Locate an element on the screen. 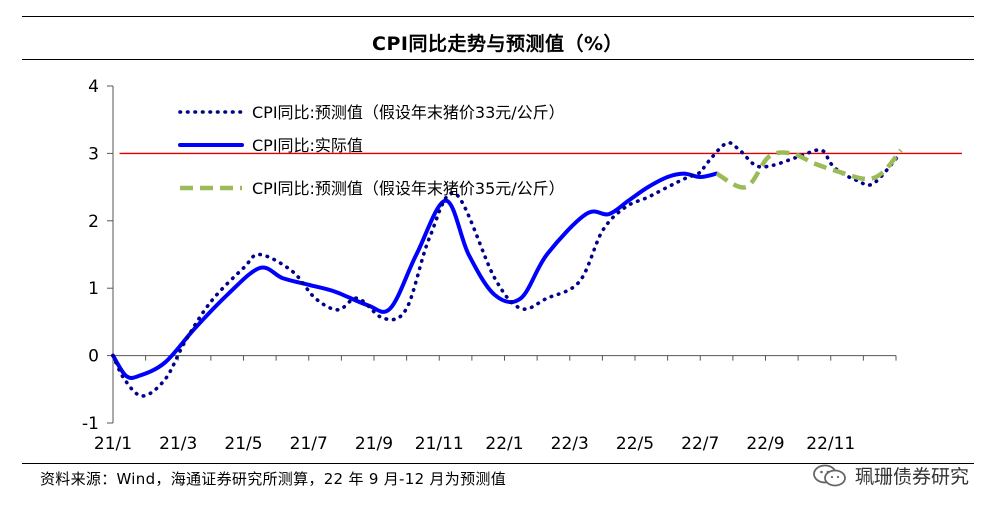 The height and width of the screenshot is (519, 995). x-tick-label: 21/11 is located at coordinates (439, 444).